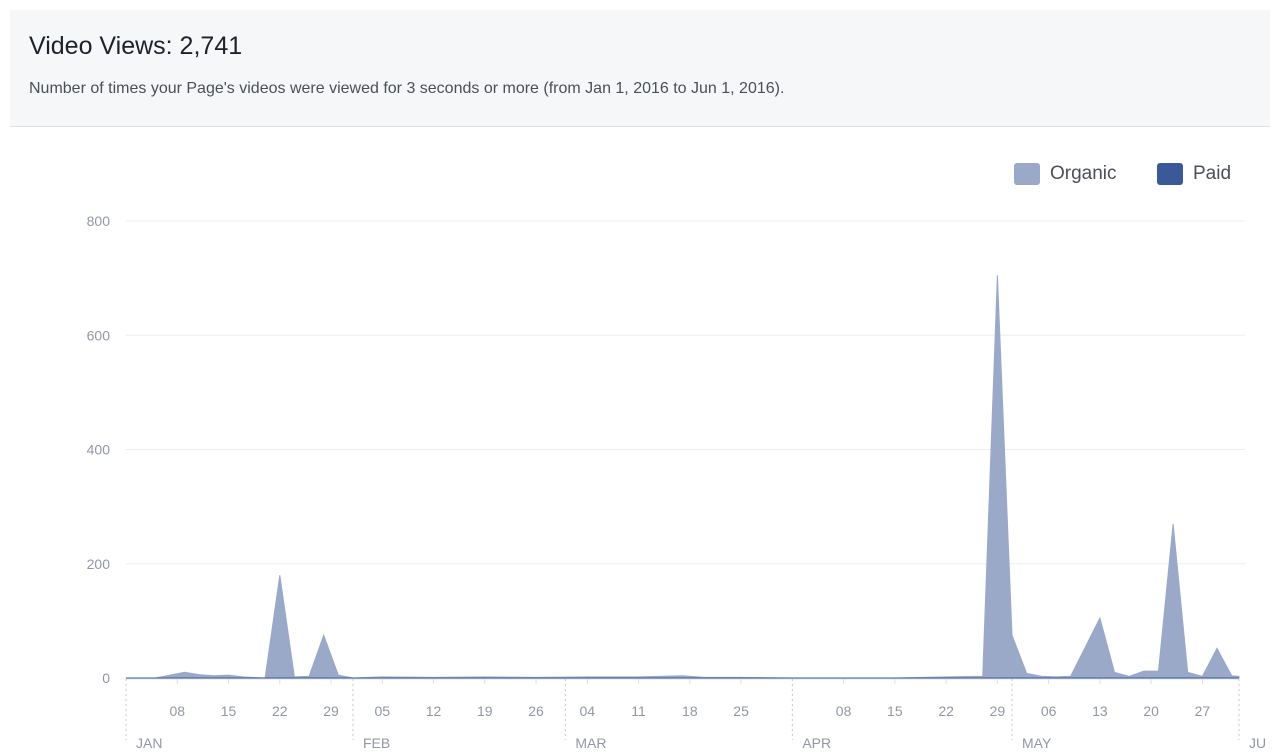 The height and width of the screenshot is (752, 1279). What do you see at coordinates (136, 46) in the screenshot?
I see `chart-title: Video Views: 2,741` at bounding box center [136, 46].